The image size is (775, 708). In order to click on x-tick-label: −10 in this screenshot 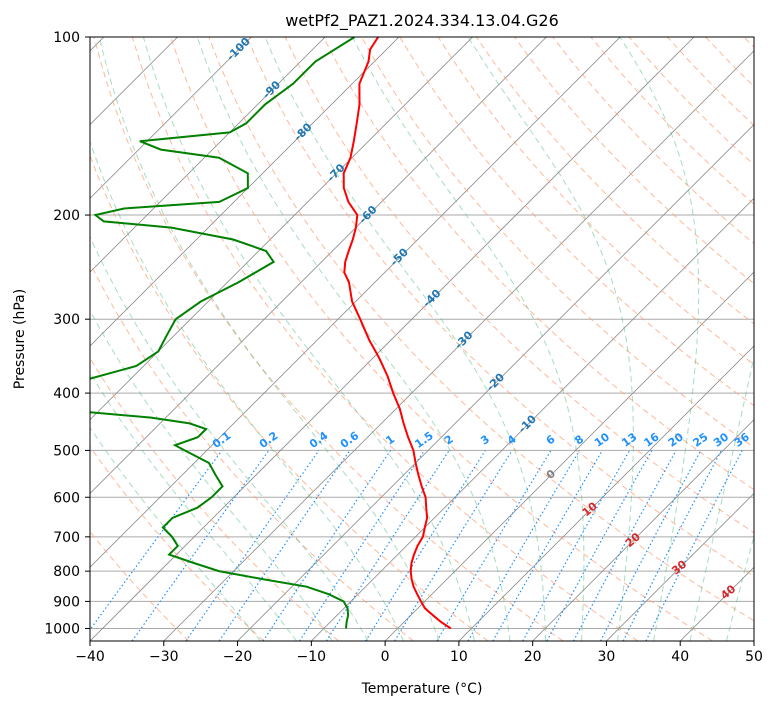, I will do `click(312, 657)`.